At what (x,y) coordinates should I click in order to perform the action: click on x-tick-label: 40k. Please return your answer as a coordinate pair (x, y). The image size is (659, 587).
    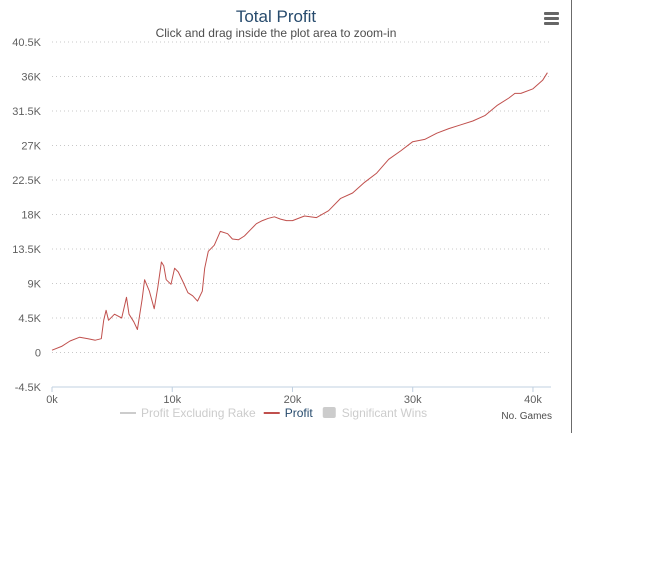
    Looking at the image, I should click on (533, 400).